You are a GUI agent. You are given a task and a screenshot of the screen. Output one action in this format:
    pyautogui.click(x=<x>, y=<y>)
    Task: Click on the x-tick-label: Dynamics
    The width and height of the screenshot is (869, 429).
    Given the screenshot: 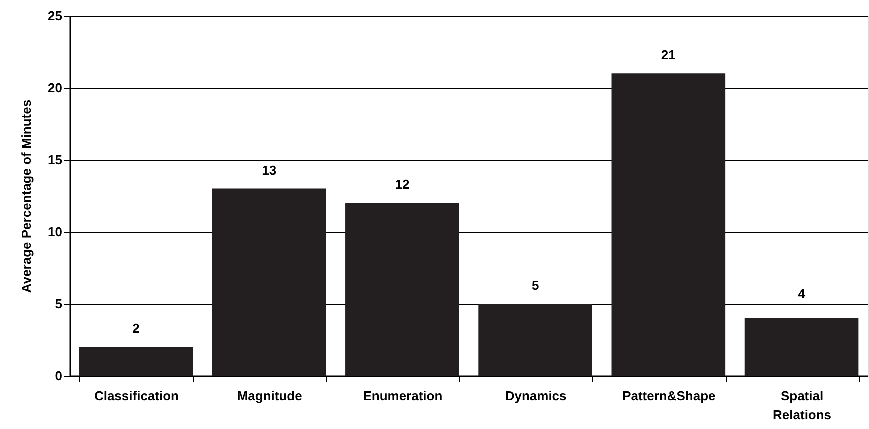 What is the action you would take?
    pyautogui.click(x=536, y=396)
    